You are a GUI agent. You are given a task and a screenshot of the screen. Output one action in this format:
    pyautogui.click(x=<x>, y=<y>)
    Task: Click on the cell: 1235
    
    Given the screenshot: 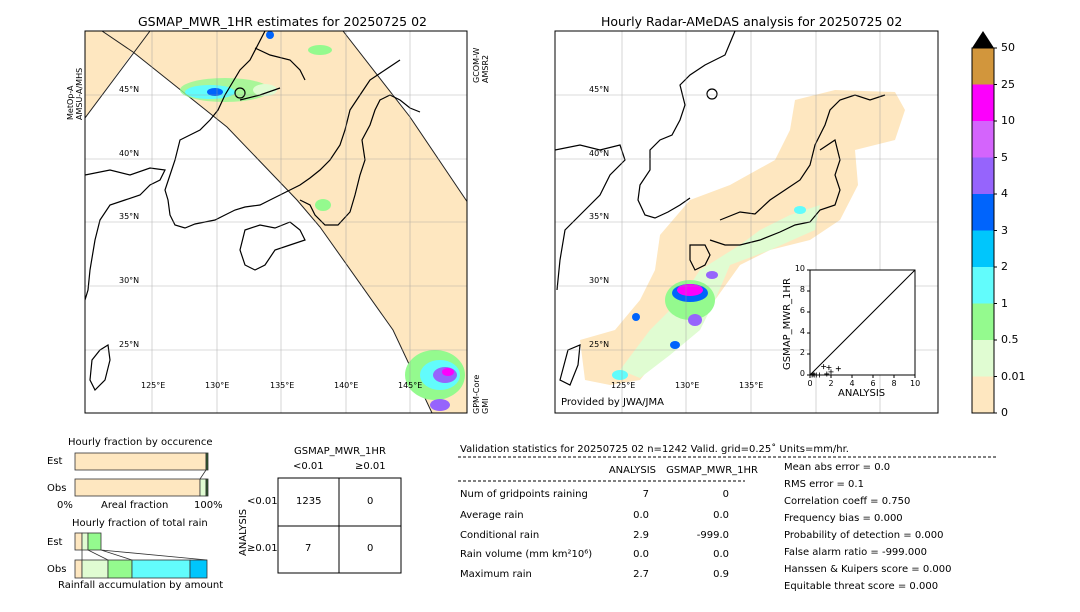 What is the action you would take?
    pyautogui.click(x=309, y=501)
    